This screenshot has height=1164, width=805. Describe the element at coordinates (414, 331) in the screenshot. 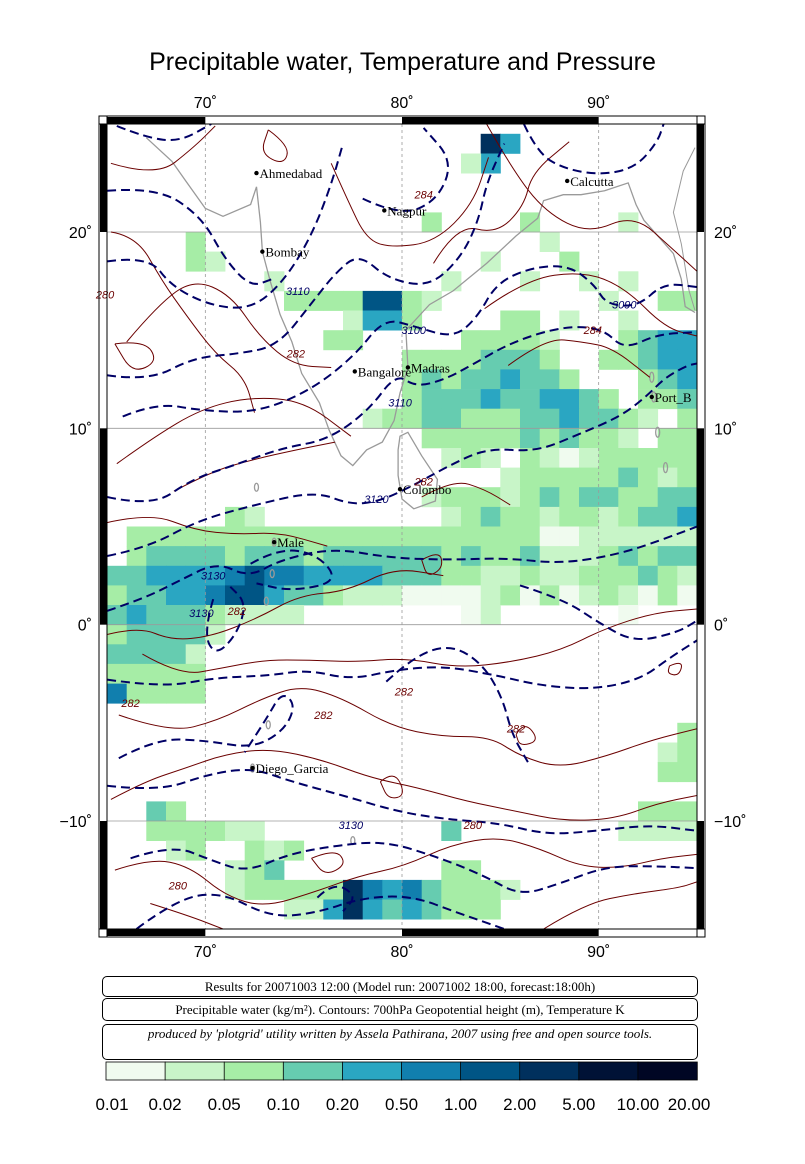

I see `contour-label: 3100` at that location.